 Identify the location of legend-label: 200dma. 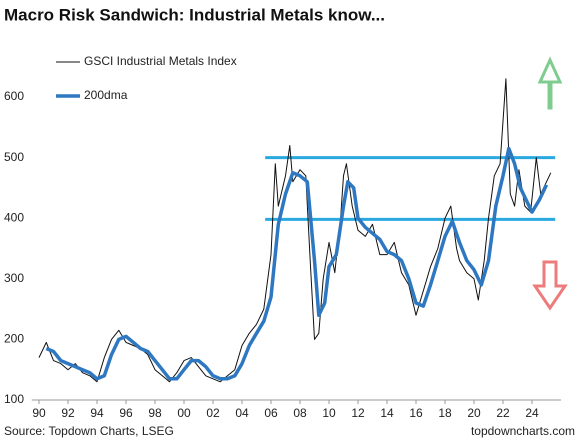
(106, 95).